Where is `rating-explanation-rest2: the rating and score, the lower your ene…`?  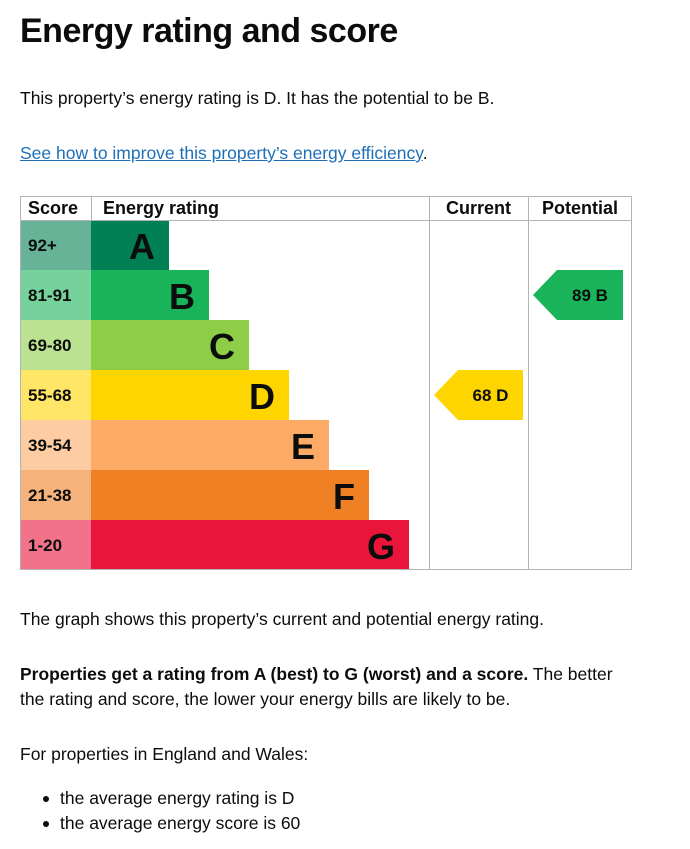 rating-explanation-rest2: the rating and score, the lower your ene… is located at coordinates (265, 699).